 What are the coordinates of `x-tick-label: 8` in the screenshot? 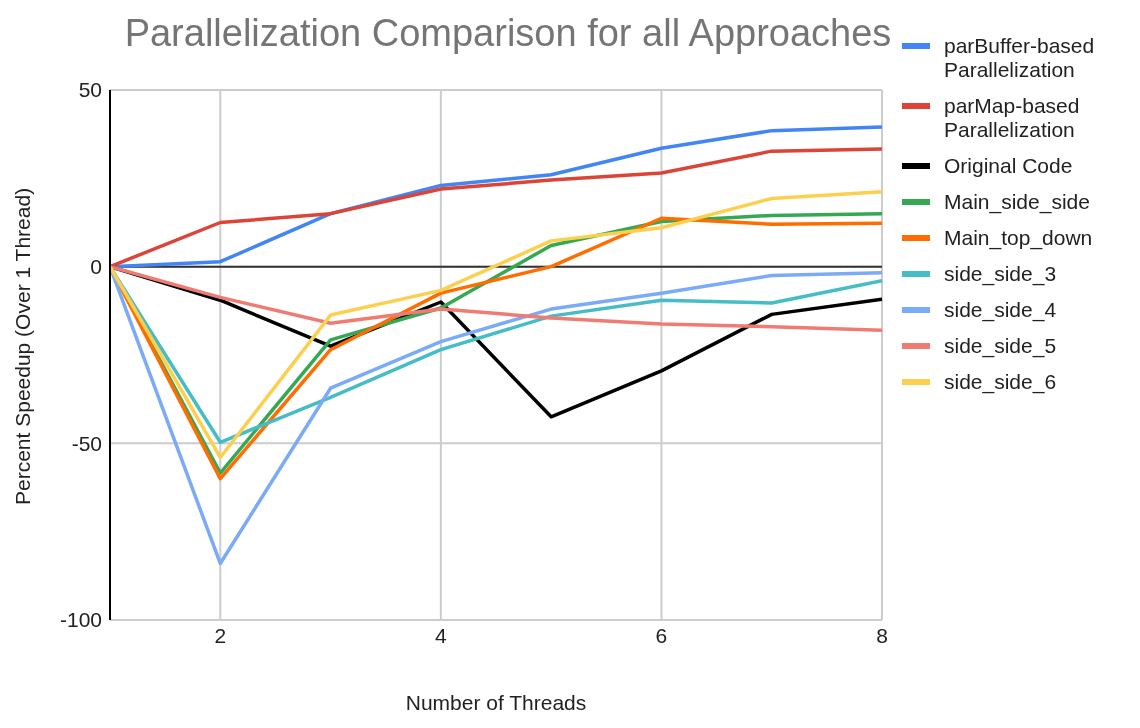 It's located at (882, 635).